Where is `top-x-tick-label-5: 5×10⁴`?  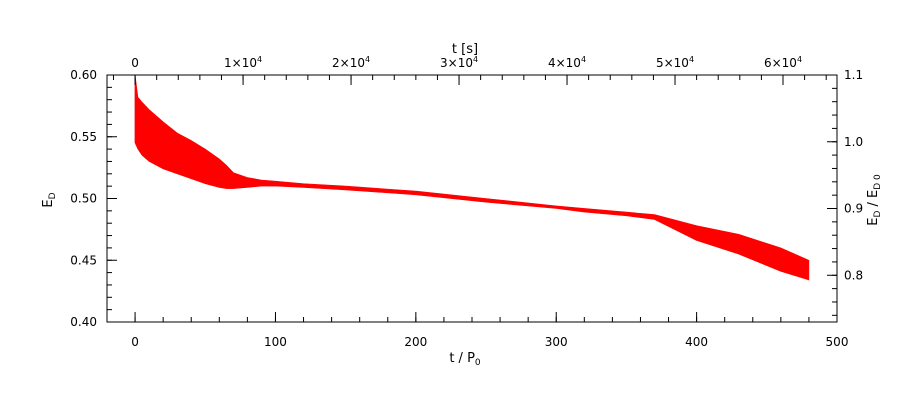
top-x-tick-label-5: 5×10⁴ is located at coordinates (675, 62).